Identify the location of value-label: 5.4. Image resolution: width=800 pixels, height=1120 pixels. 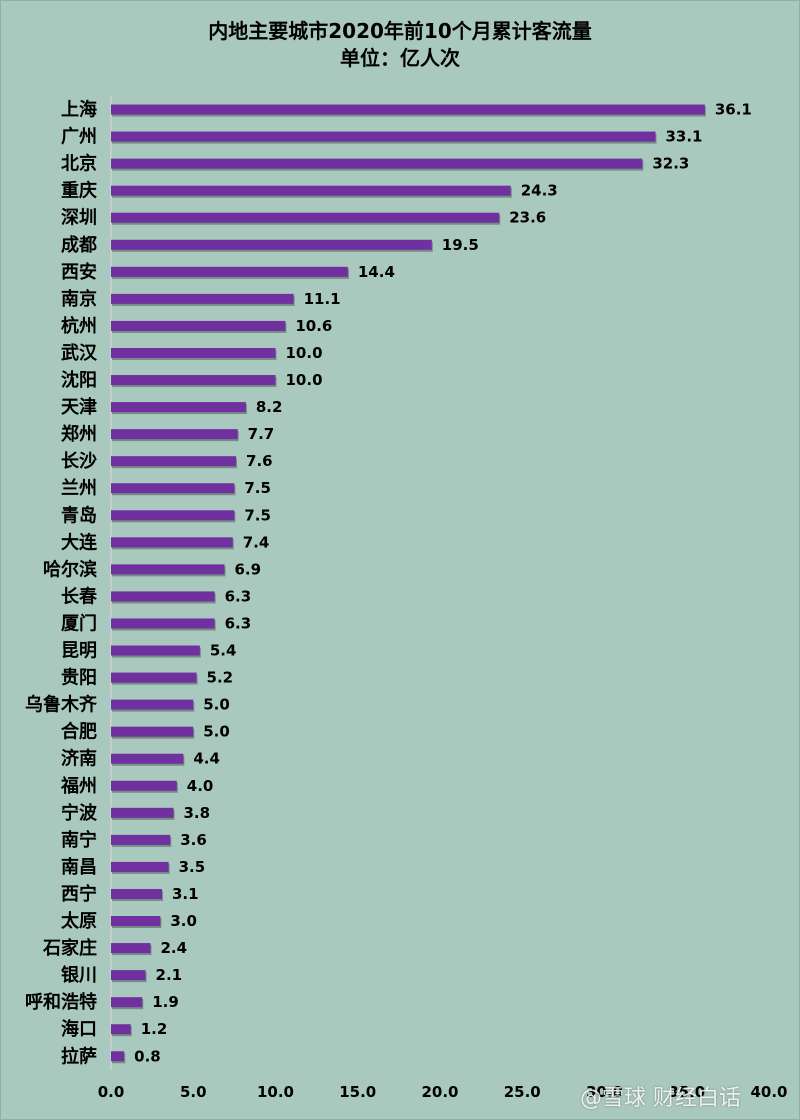
(223, 651).